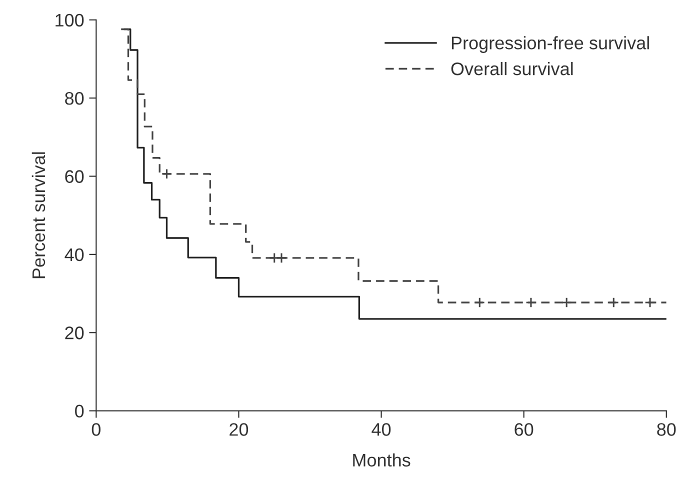  I want to click on x-tick-label: 20, so click(239, 429).